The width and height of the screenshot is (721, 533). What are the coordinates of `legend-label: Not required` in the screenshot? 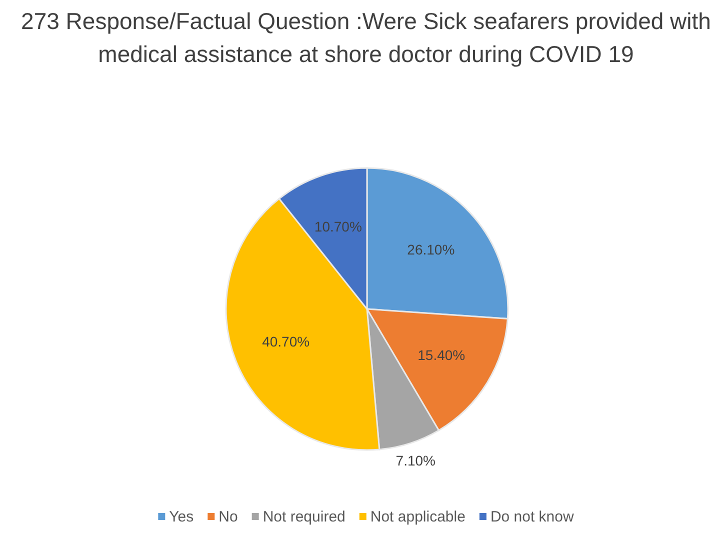 It's located at (304, 517).